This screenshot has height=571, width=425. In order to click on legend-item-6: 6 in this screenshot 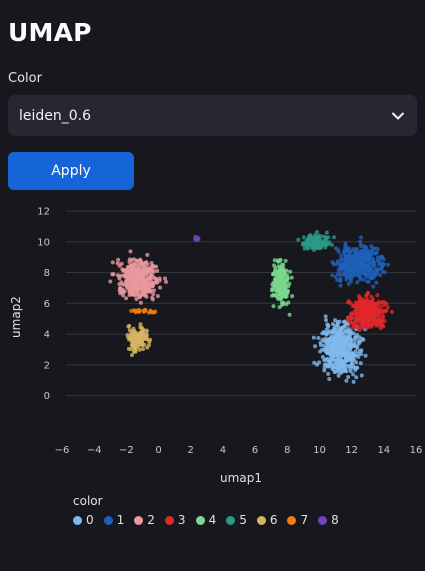, I will do `click(267, 520)`.